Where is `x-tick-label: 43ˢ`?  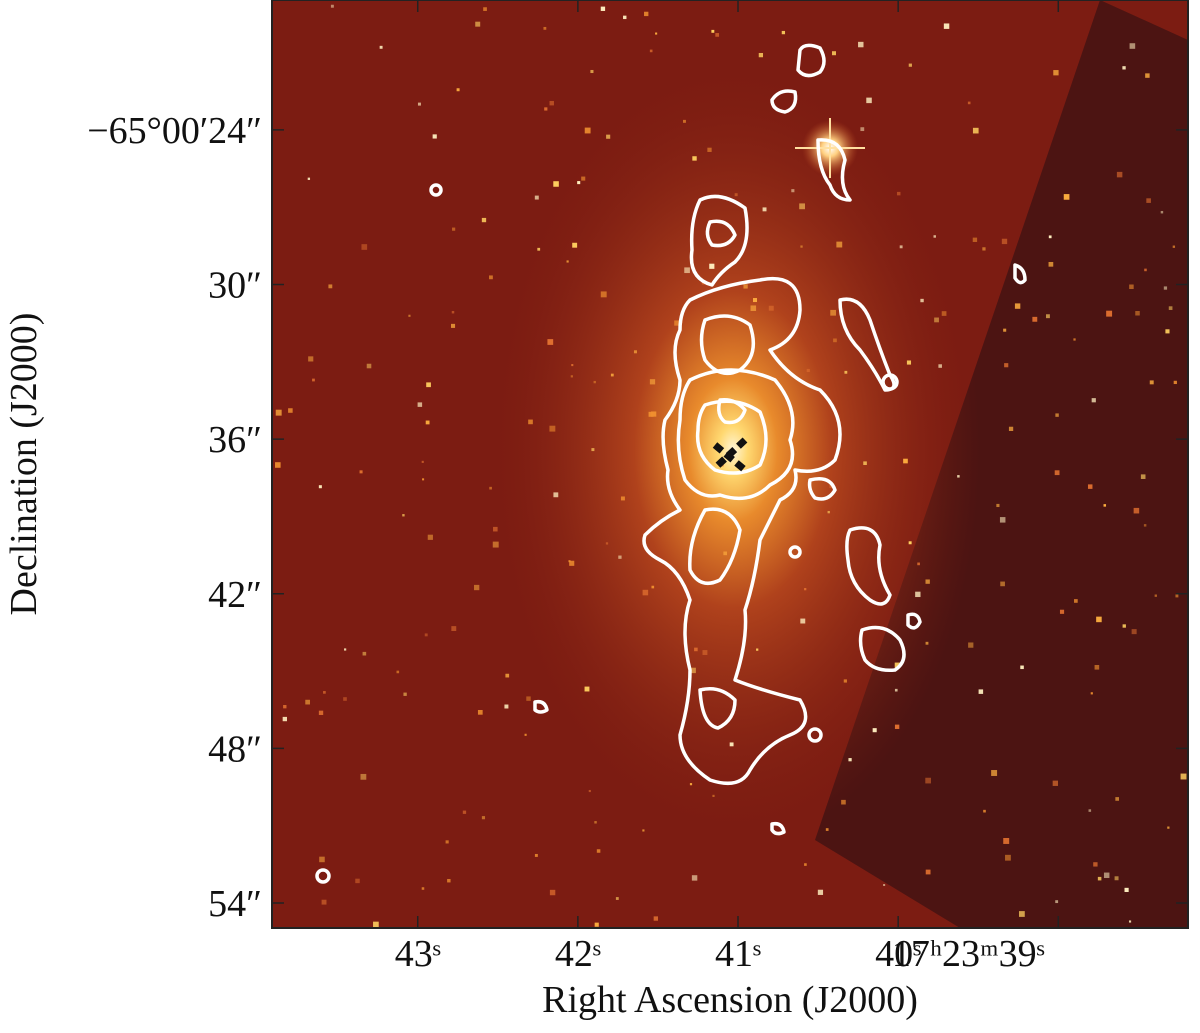
x-tick-label: 43ˢ is located at coordinates (418, 954).